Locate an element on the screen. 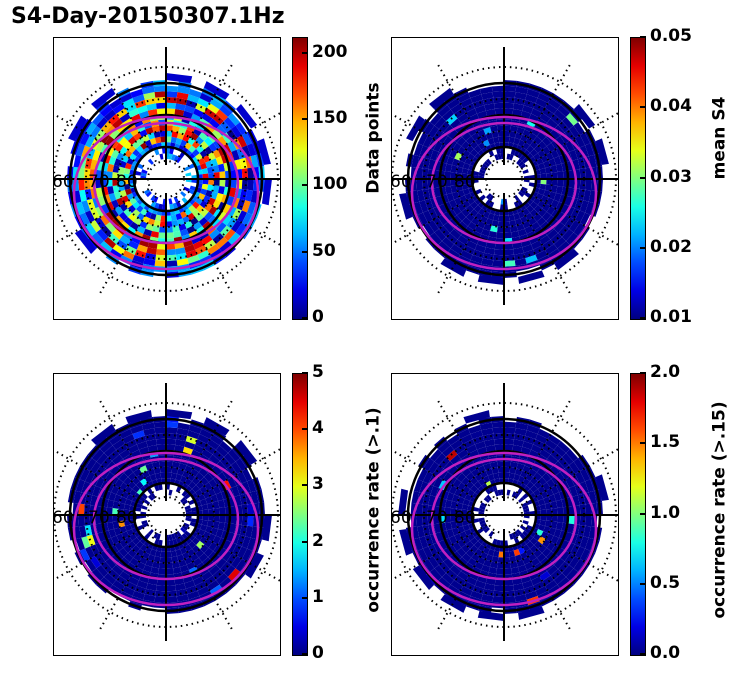 The width and height of the screenshot is (731, 674). figure-title: S4-Day-20150307.1Hz is located at coordinates (148, 16).